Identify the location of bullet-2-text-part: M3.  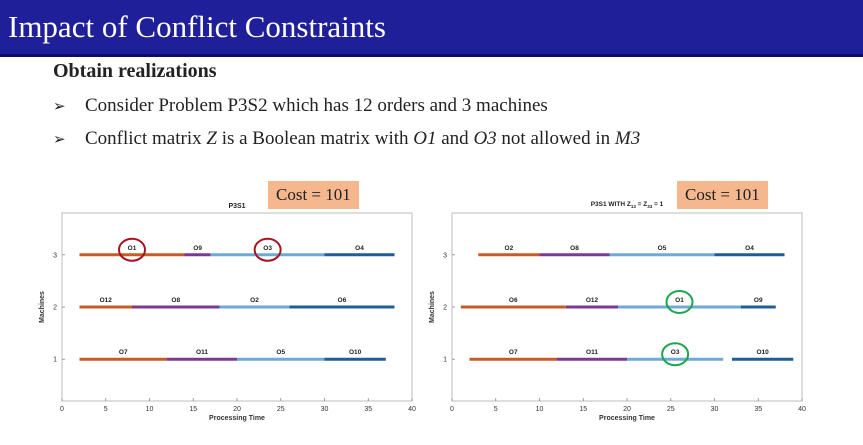
(627, 138).